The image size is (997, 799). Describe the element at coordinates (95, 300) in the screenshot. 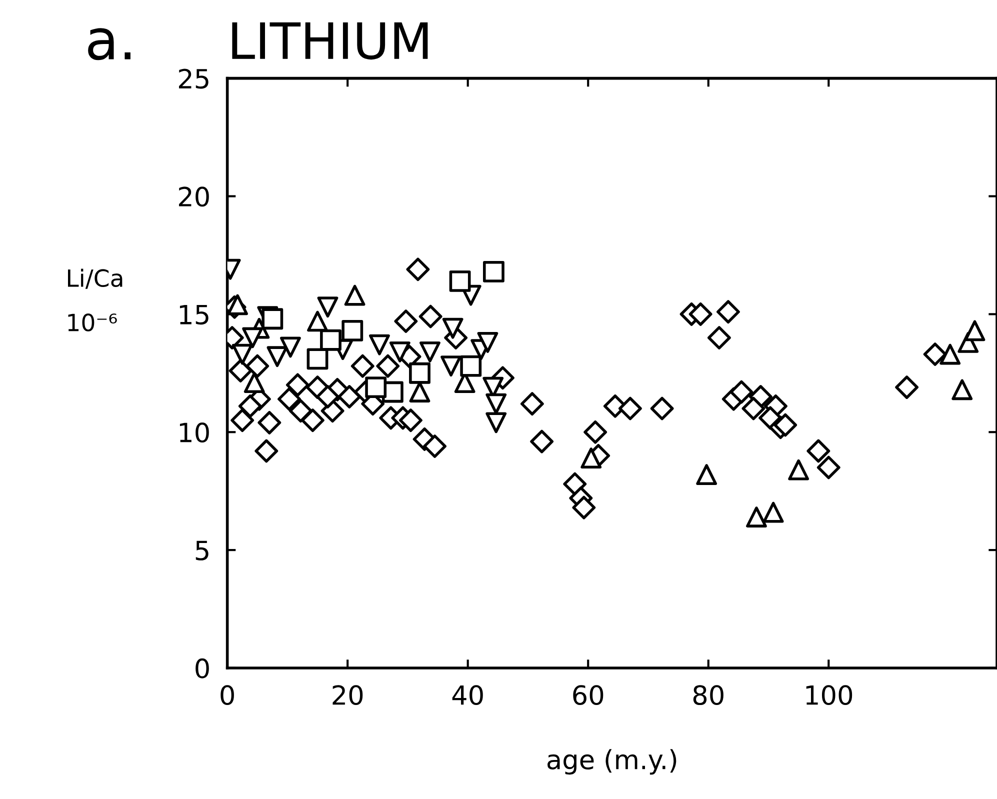

I see `y-axis-title: Li/Ca 10⁻⁶` at that location.